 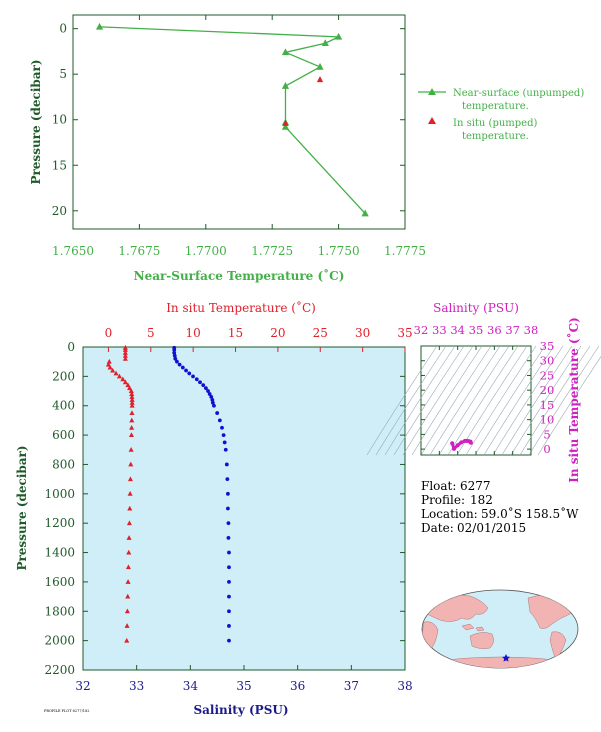 I want to click on profile-value: 182, so click(x=481, y=500).